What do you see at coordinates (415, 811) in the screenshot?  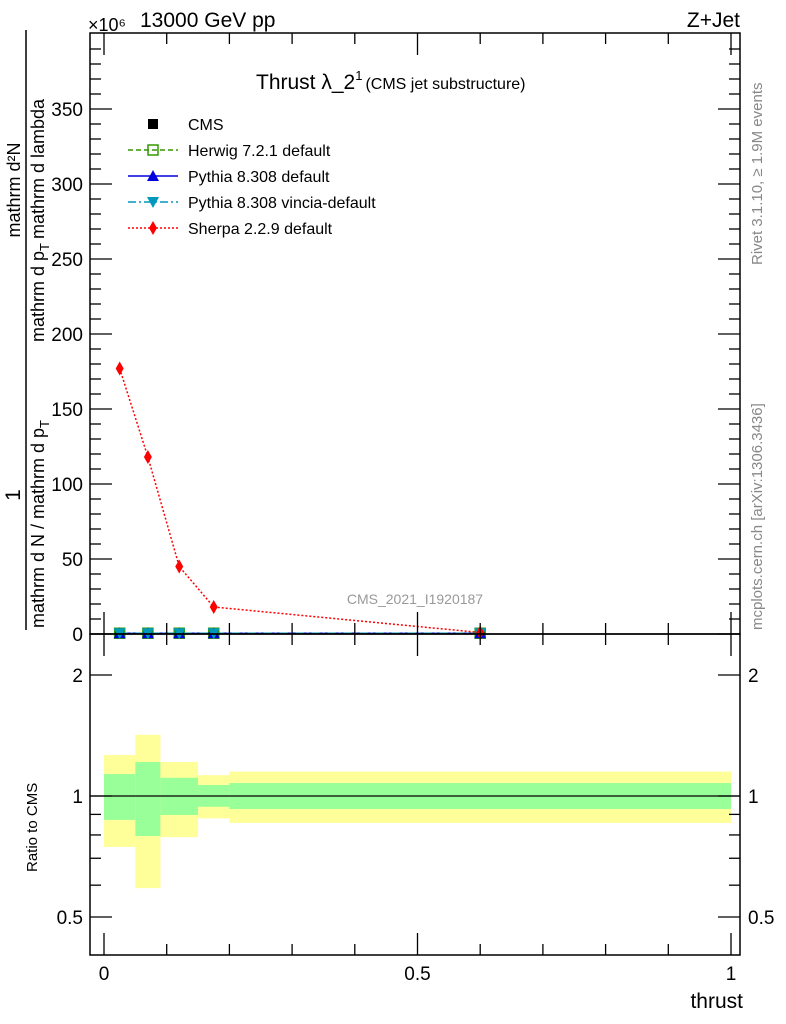 I see `ratio-bands` at bounding box center [415, 811].